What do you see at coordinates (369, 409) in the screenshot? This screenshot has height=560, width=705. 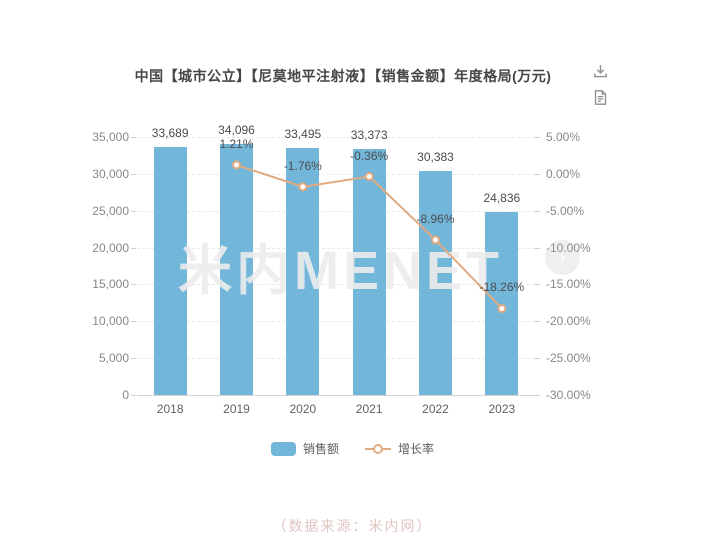 I see `x-axis-label: 2021` at bounding box center [369, 409].